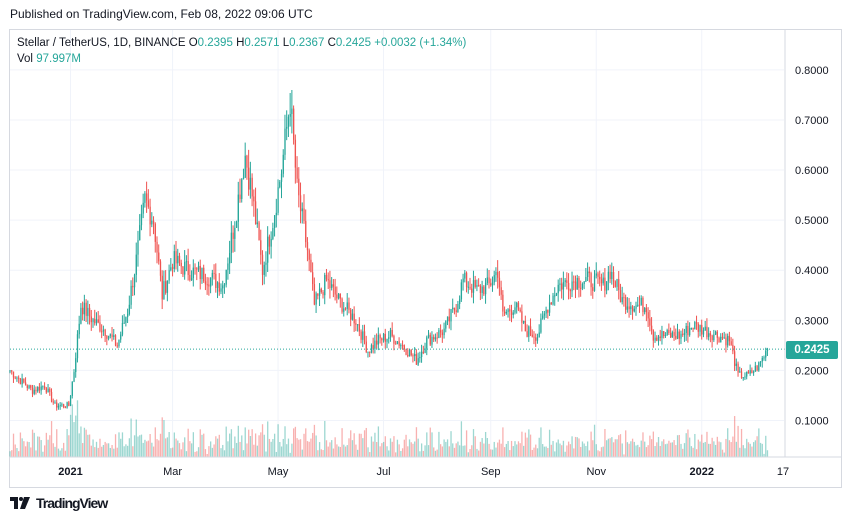  What do you see at coordinates (389, 428) in the screenshot?
I see `volume-bars` at bounding box center [389, 428].